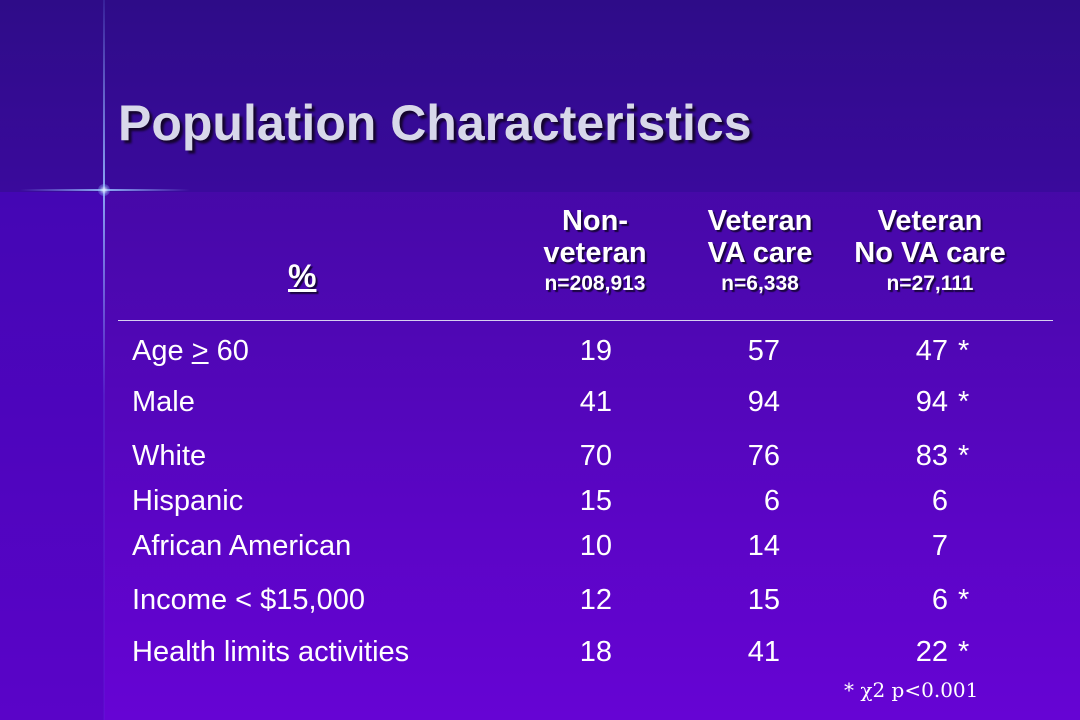 The image size is (1080, 720). I want to click on left-band, so click(52, 456).